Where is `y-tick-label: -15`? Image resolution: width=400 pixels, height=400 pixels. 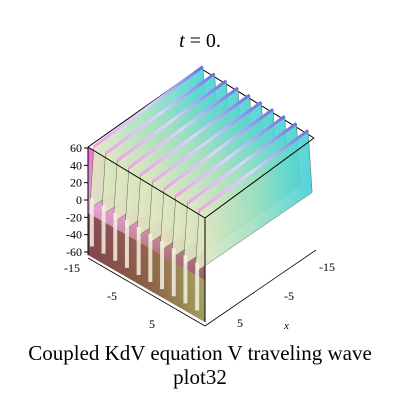 y-tick-label: -15 is located at coordinates (72, 268).